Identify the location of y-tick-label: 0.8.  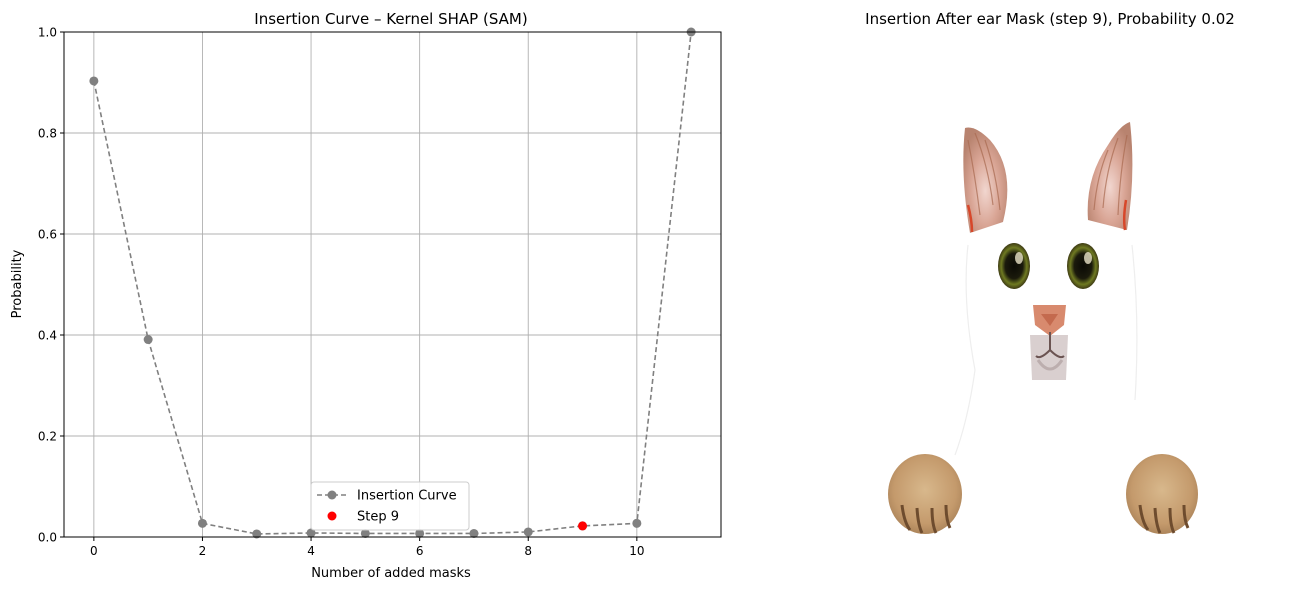
(47, 134).